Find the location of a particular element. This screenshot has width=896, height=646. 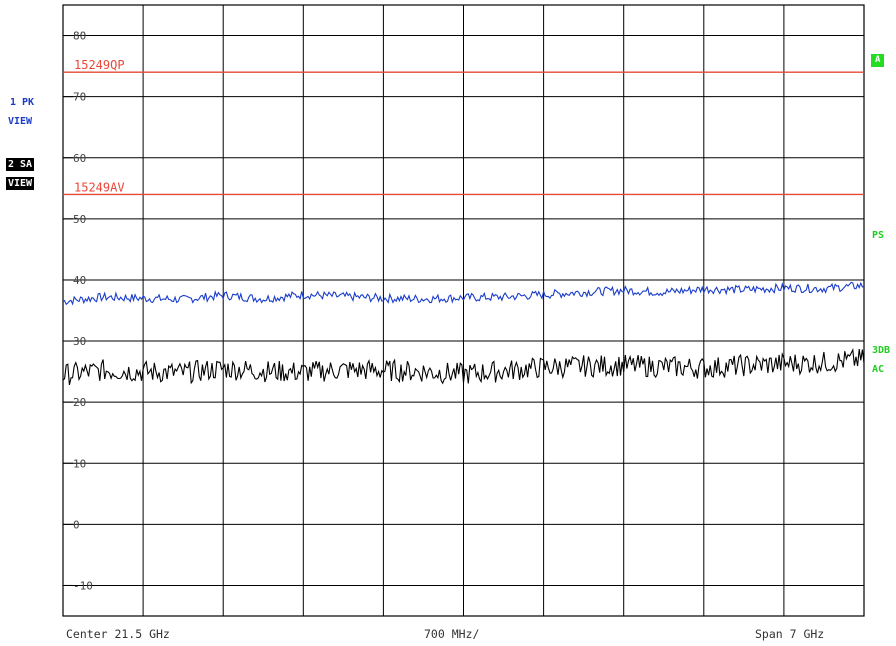

limit-line-label: 15249AV is located at coordinates (99, 187).